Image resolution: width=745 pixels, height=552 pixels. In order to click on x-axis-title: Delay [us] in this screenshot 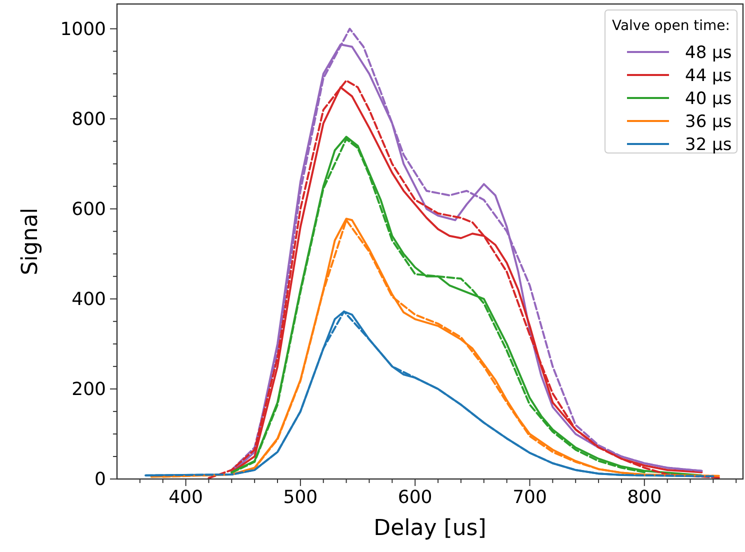, I will do `click(430, 528)`.